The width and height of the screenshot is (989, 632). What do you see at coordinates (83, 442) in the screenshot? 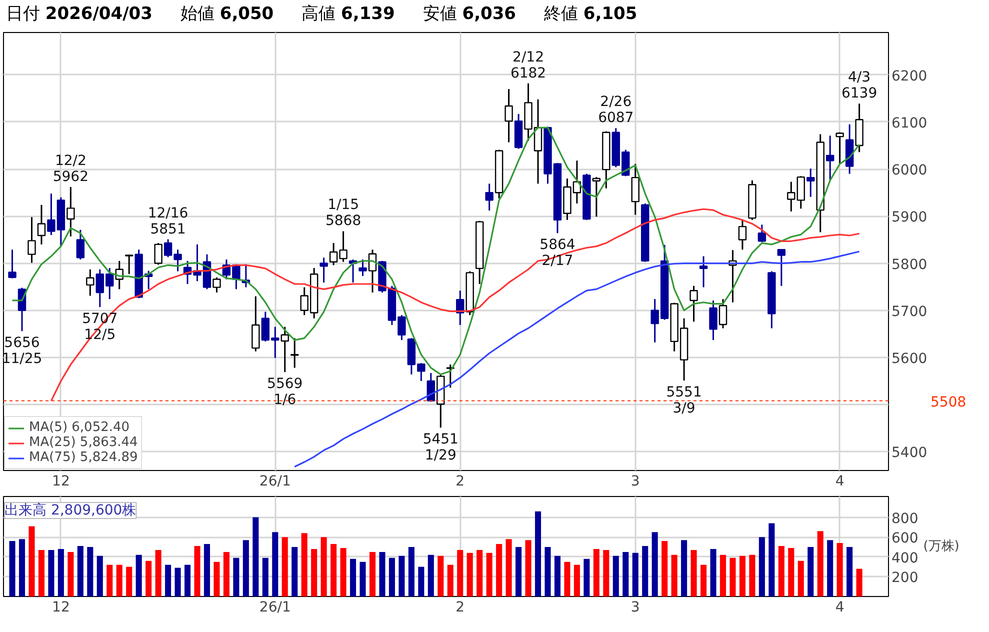
I see `legend-label: MA(25) 5,863.44` at bounding box center [83, 442].